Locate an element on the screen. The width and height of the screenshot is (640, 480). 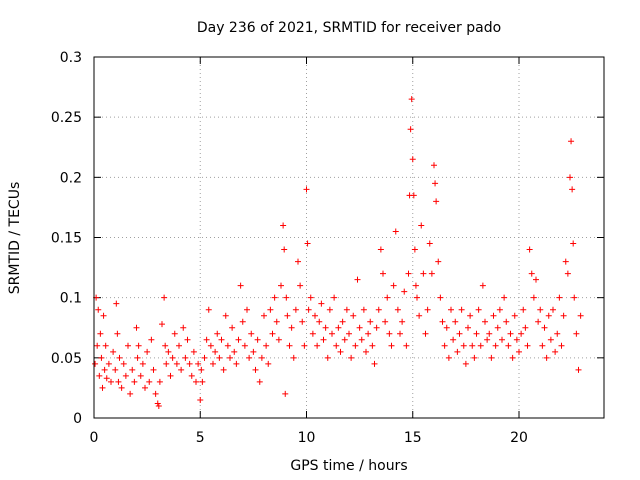
y-tick-label: 0 is located at coordinates (77, 419).